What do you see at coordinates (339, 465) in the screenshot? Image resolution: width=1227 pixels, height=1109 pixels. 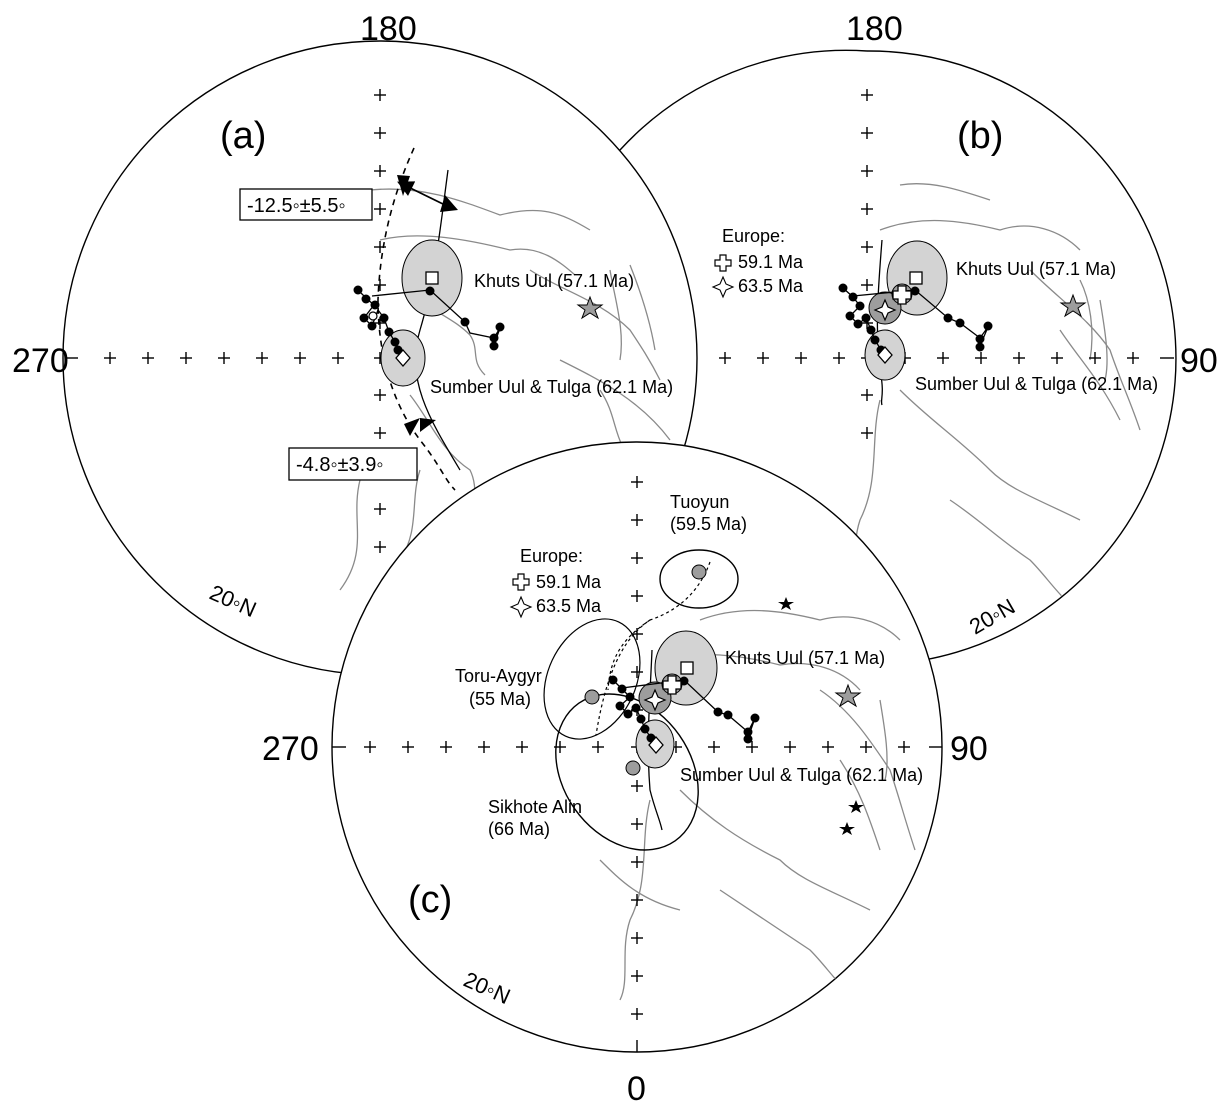 I see `box-lower-text: -4.8◦±3.9◦` at bounding box center [339, 465].